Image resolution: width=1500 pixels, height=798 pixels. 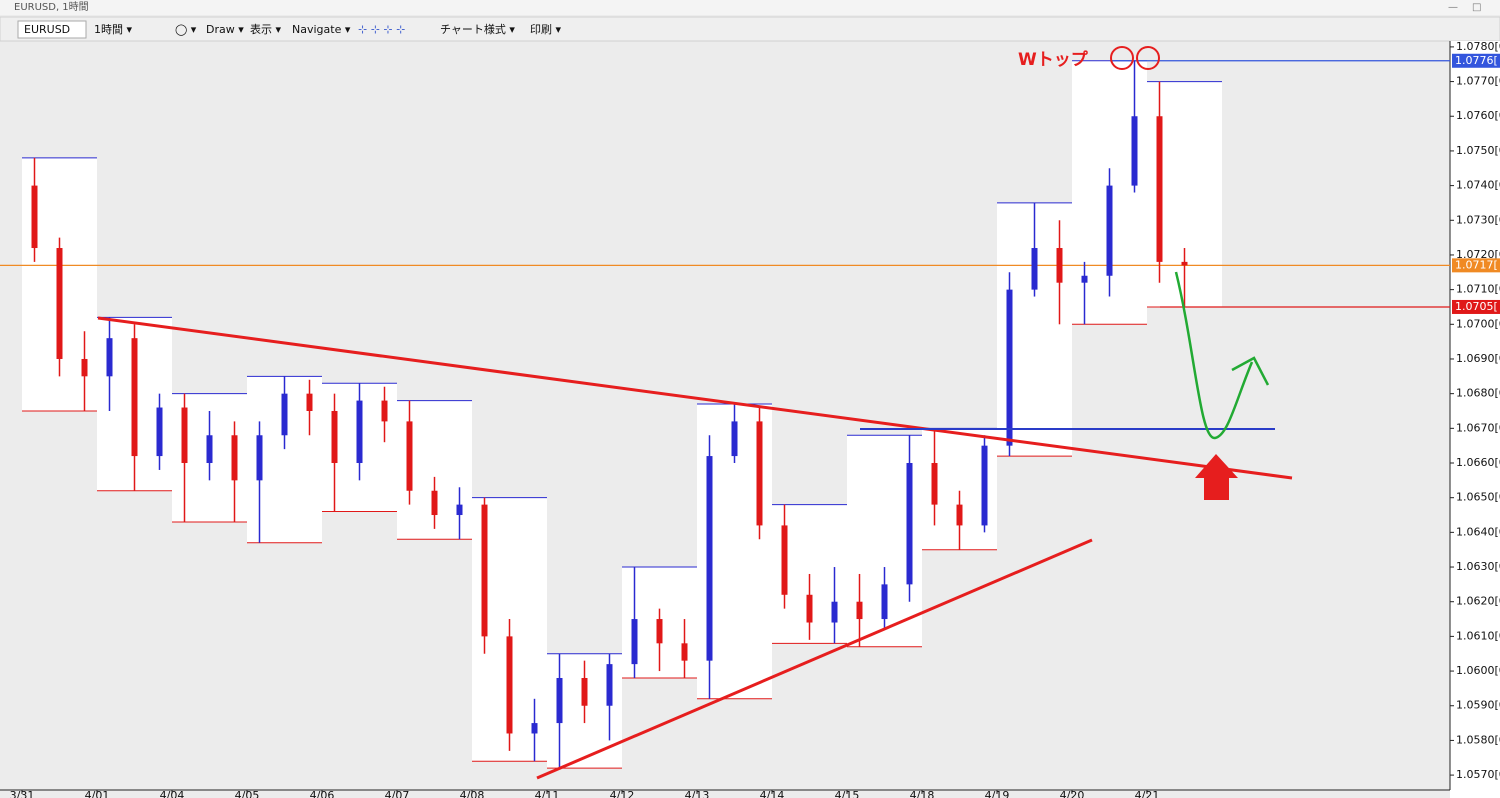 I want to click on y-tick-label: 1.0770[0, so click(x=1478, y=81).